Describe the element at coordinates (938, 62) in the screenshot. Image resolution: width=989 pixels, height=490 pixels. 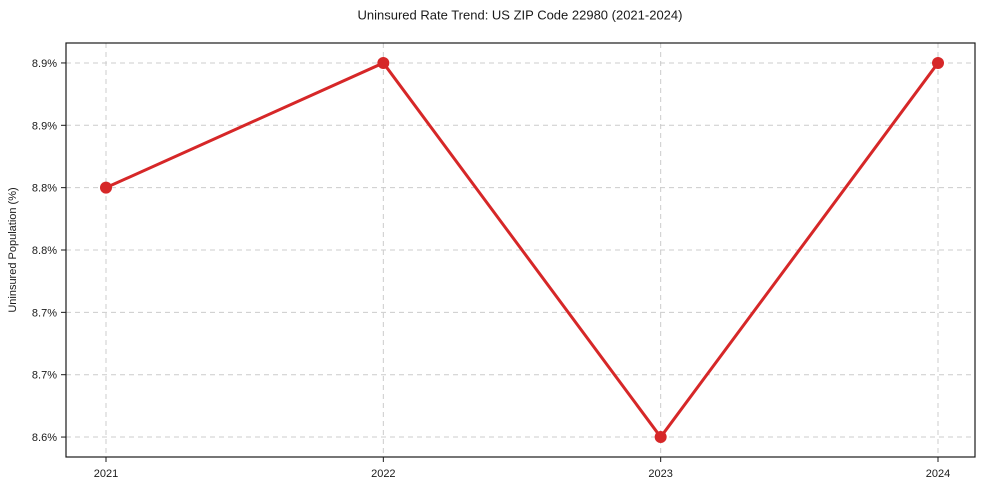
I see `data-point-2024` at that location.